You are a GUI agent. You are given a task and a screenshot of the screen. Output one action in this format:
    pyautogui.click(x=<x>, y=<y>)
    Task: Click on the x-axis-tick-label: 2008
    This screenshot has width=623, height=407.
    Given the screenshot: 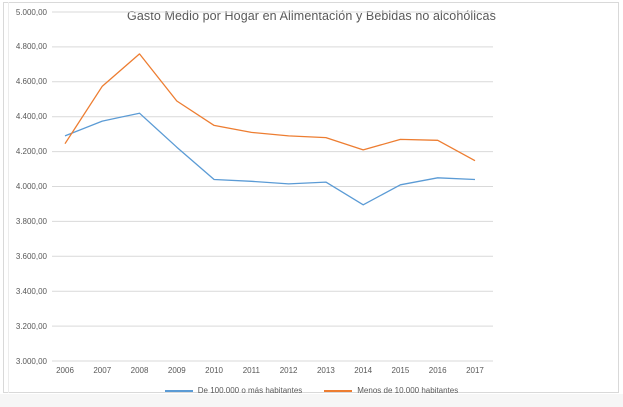 What is the action you would take?
    pyautogui.click(x=139, y=370)
    